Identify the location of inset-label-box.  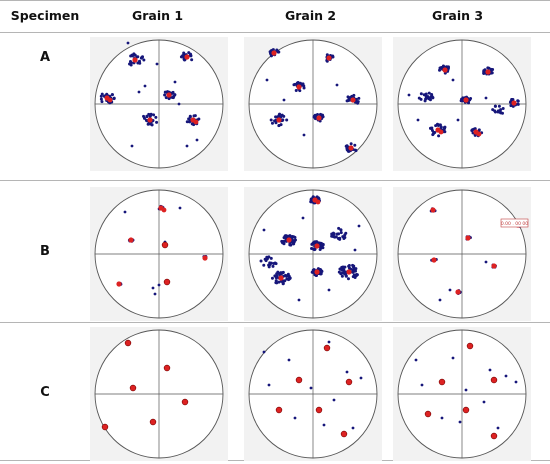
(514, 223).